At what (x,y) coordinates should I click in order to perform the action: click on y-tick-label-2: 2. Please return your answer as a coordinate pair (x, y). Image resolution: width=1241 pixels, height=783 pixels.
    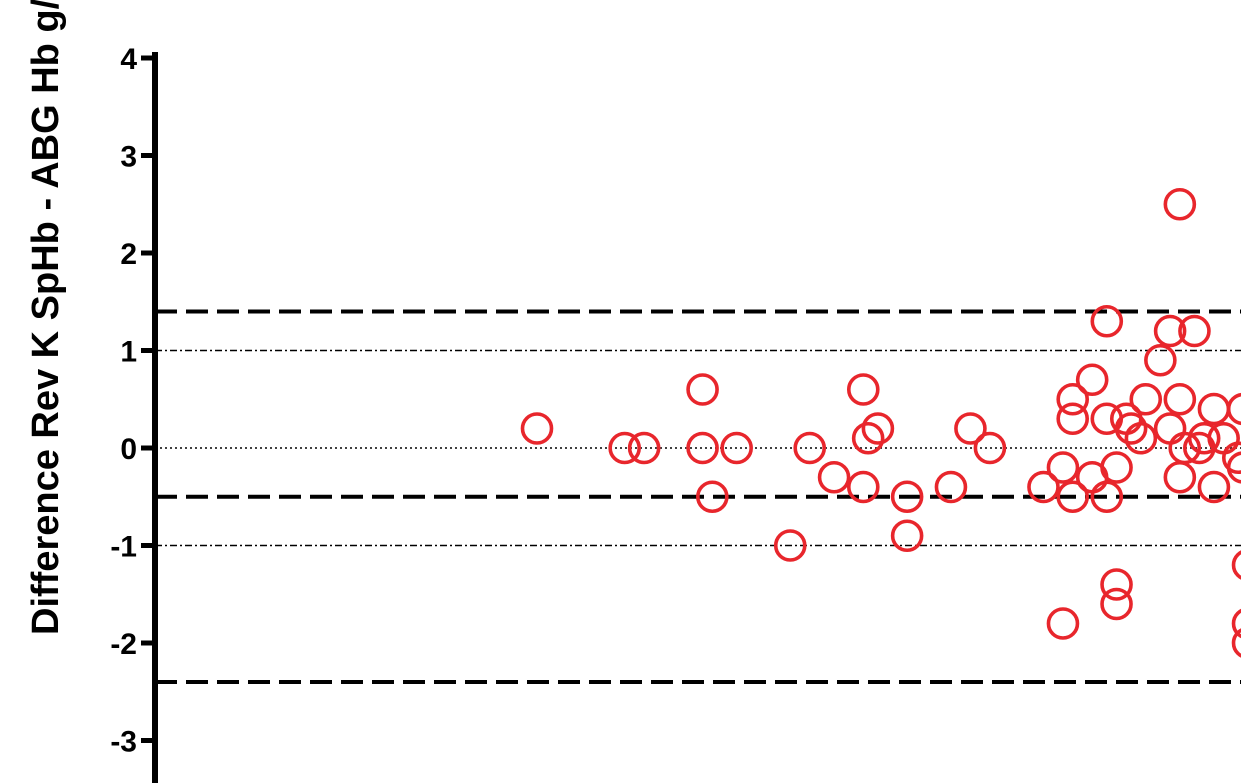
    Looking at the image, I should click on (128, 254).